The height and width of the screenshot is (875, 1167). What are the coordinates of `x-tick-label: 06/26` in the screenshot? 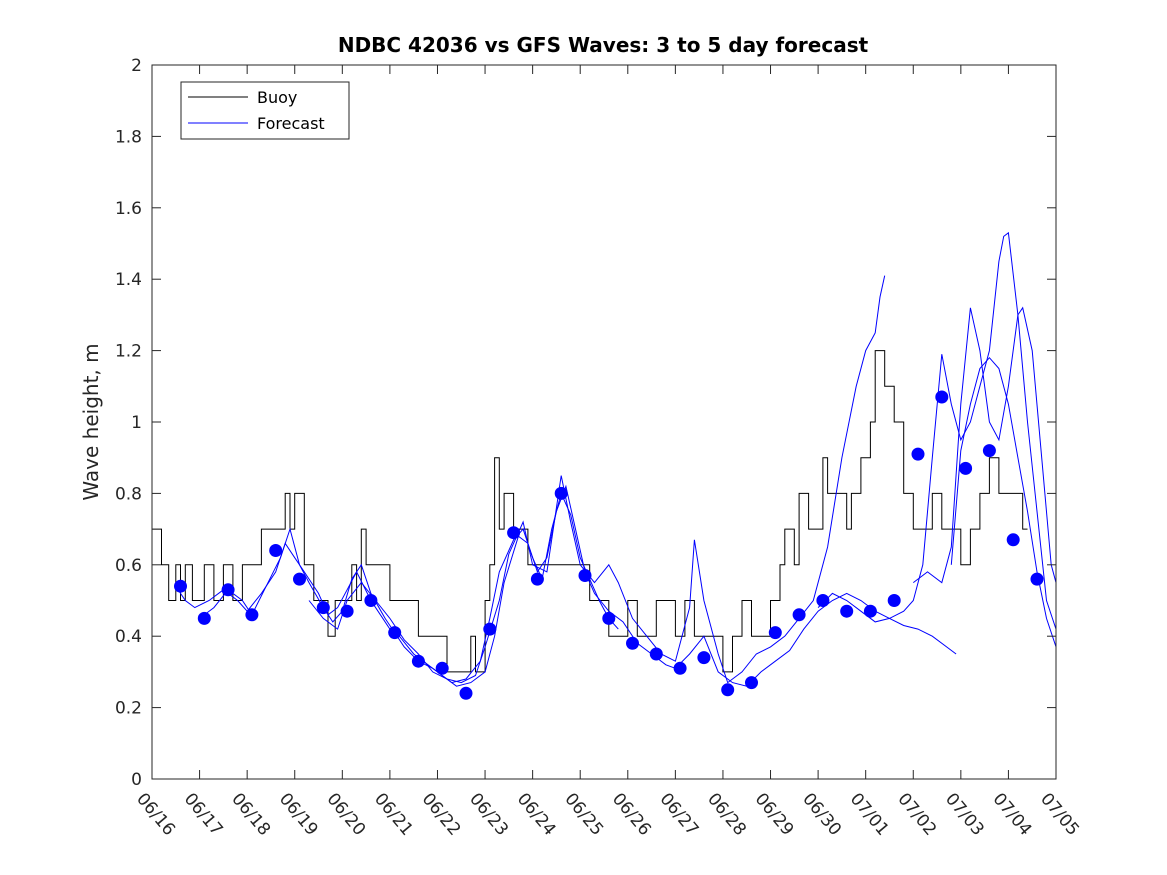 It's located at (631, 814).